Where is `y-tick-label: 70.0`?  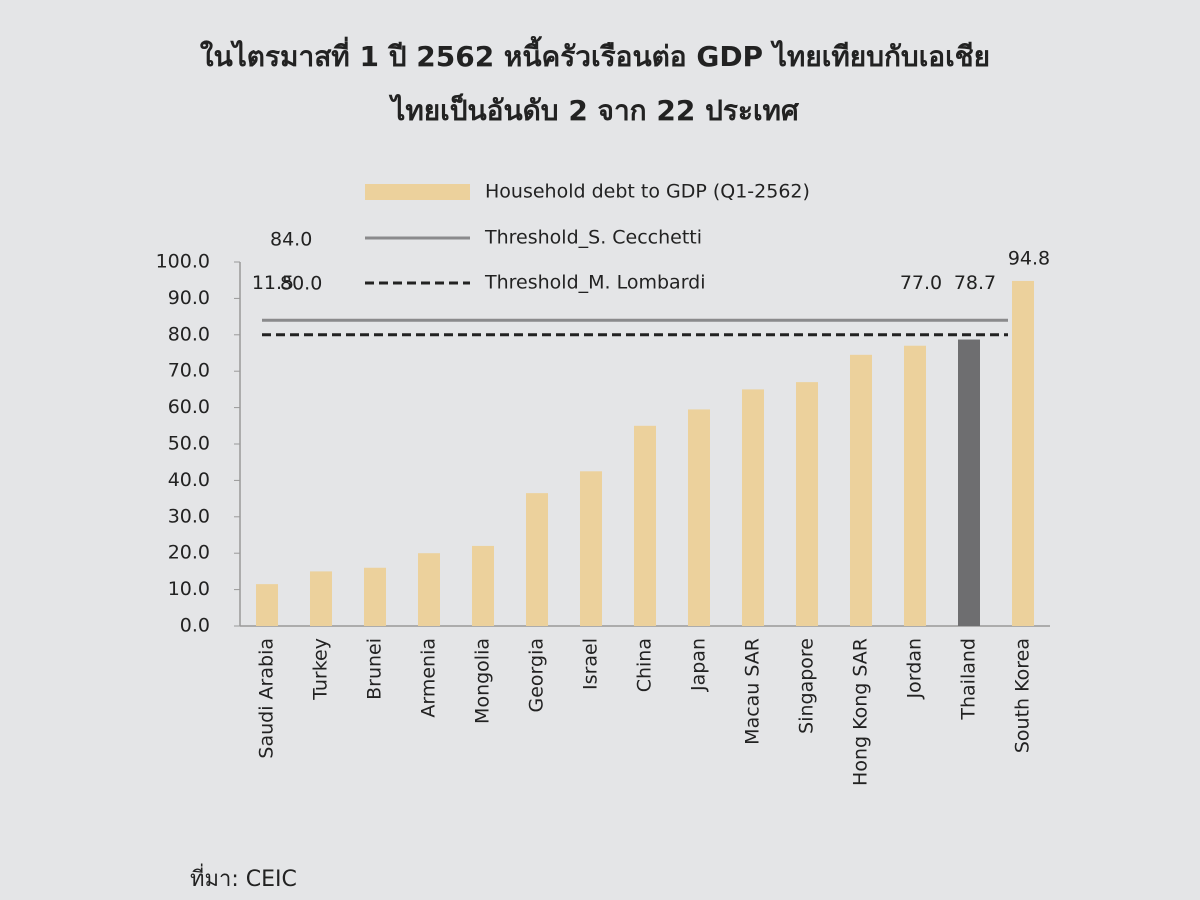 y-tick-label: 70.0 is located at coordinates (189, 371).